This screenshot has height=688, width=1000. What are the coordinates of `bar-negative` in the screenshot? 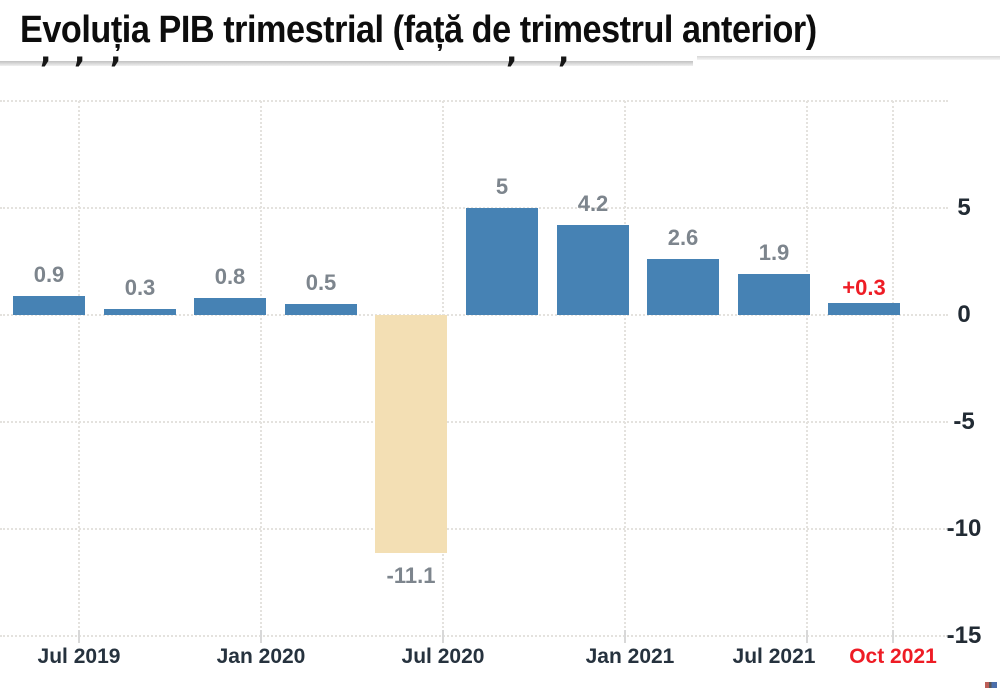 It's located at (411, 434).